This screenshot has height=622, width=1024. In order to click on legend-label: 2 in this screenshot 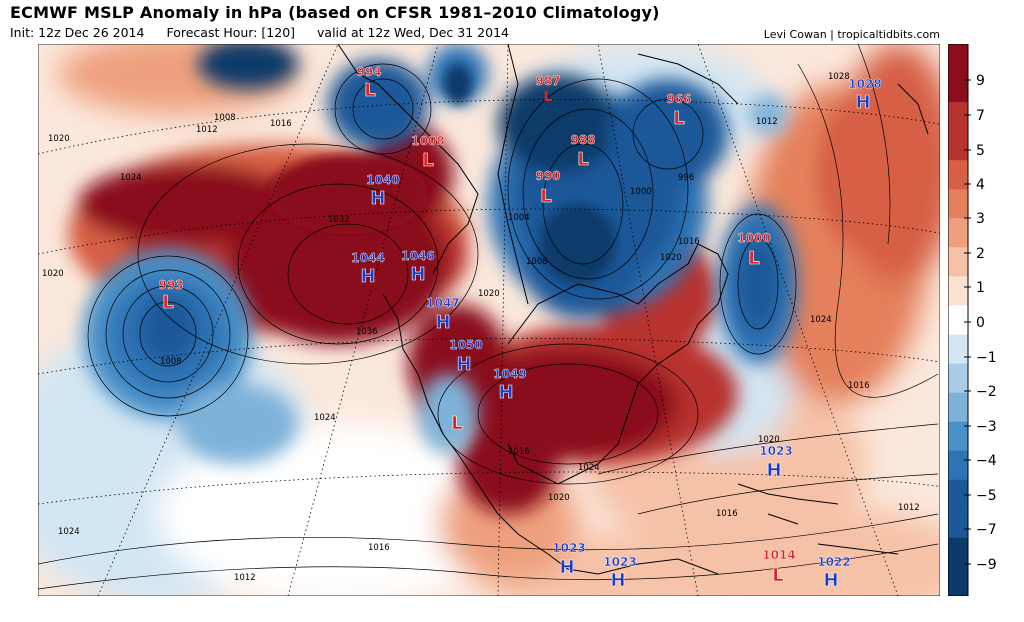, I will do `click(980, 254)`.